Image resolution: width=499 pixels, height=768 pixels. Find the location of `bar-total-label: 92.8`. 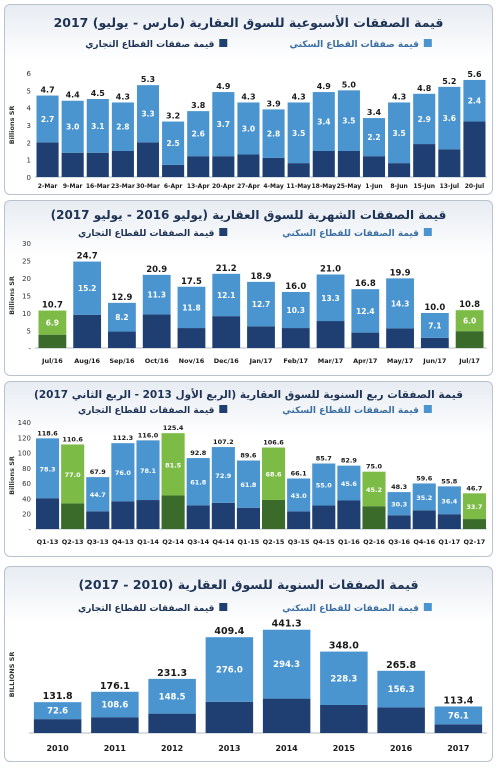

bar-total-label: 92.8 is located at coordinates (198, 453).